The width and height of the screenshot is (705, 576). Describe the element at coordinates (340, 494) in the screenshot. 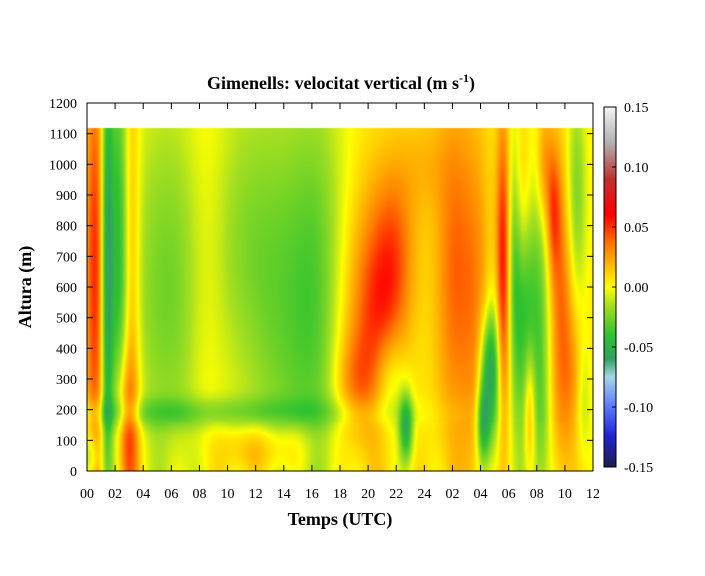

I see `x-tick-label: 18` at that location.